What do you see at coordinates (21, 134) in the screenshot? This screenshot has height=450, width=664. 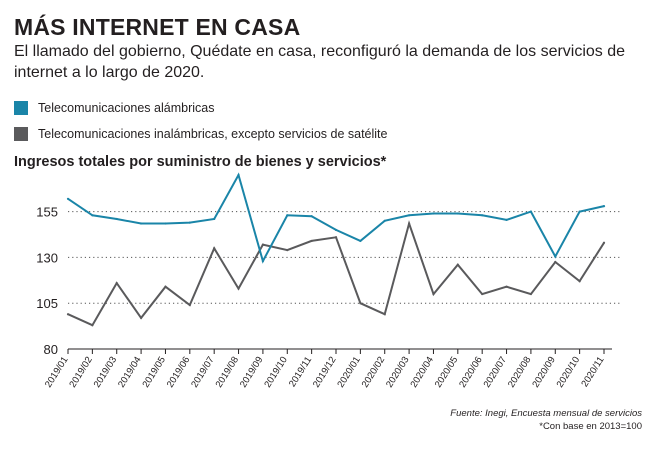 I see `legend-swatch-inalambricas` at bounding box center [21, 134].